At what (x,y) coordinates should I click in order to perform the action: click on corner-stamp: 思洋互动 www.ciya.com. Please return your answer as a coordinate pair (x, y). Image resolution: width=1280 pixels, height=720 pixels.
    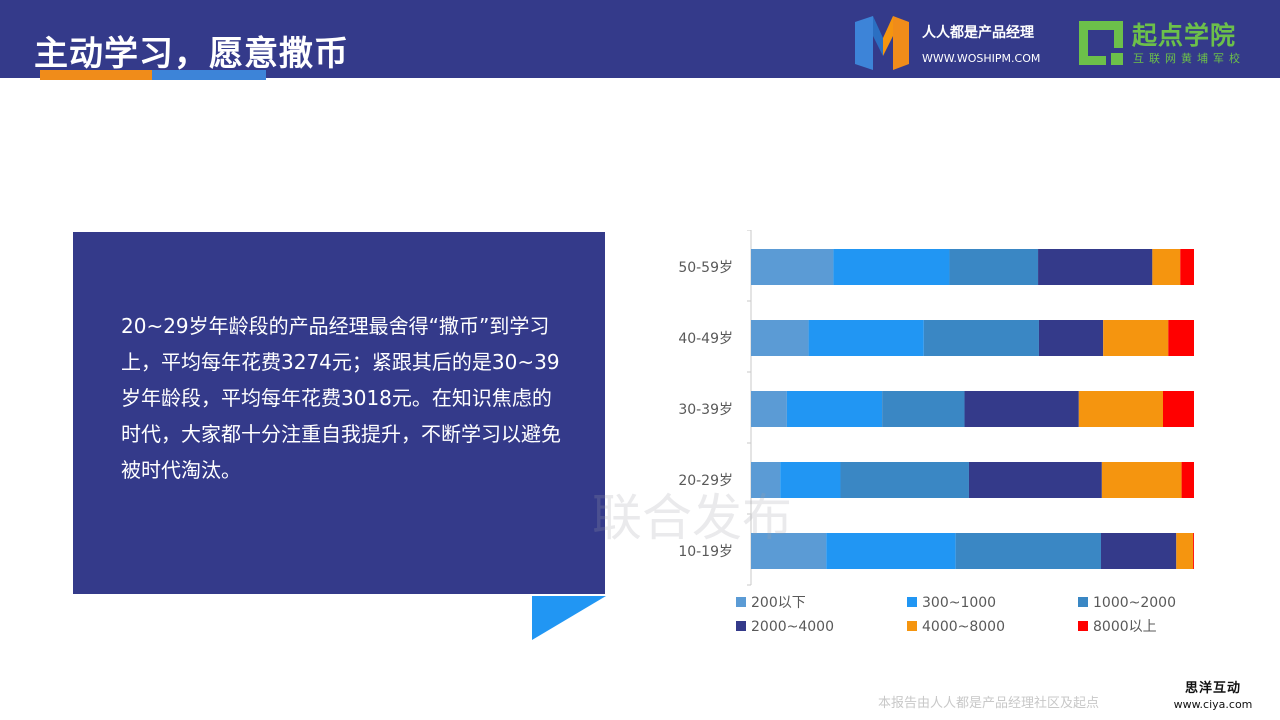
    Looking at the image, I should click on (1213, 698).